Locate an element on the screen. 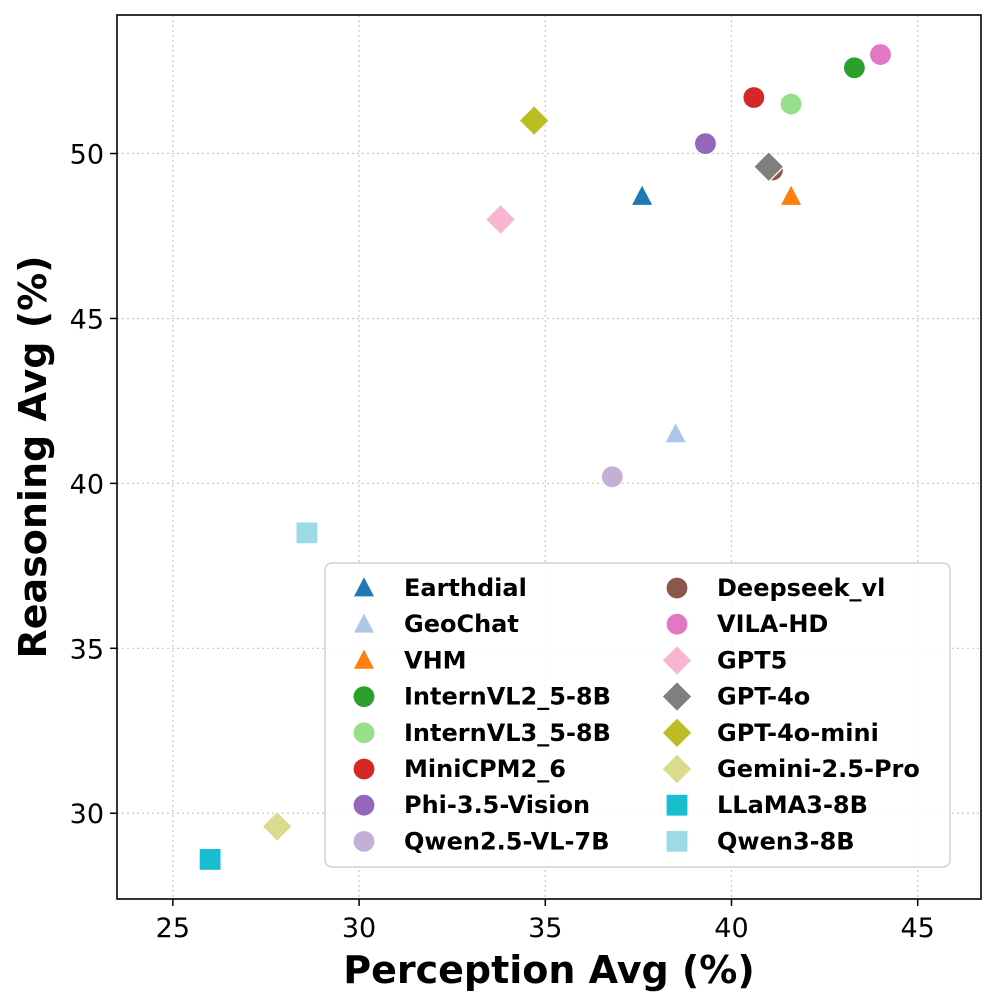  legend-marker-phi-3-5-vision is located at coordinates (364, 805).